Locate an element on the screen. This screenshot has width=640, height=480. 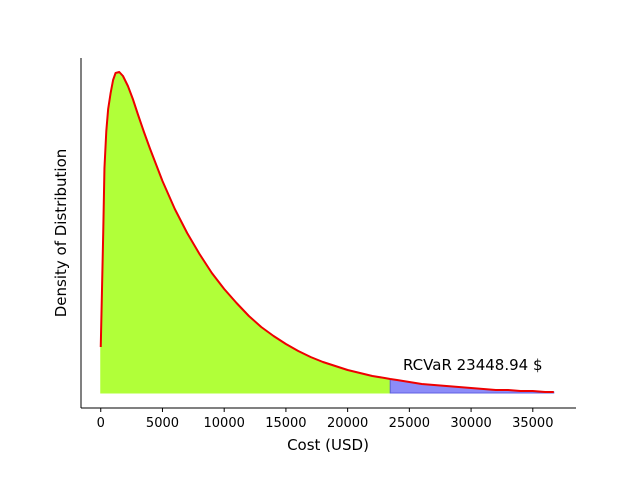
x-tick-label: 10000 is located at coordinates (224, 423).